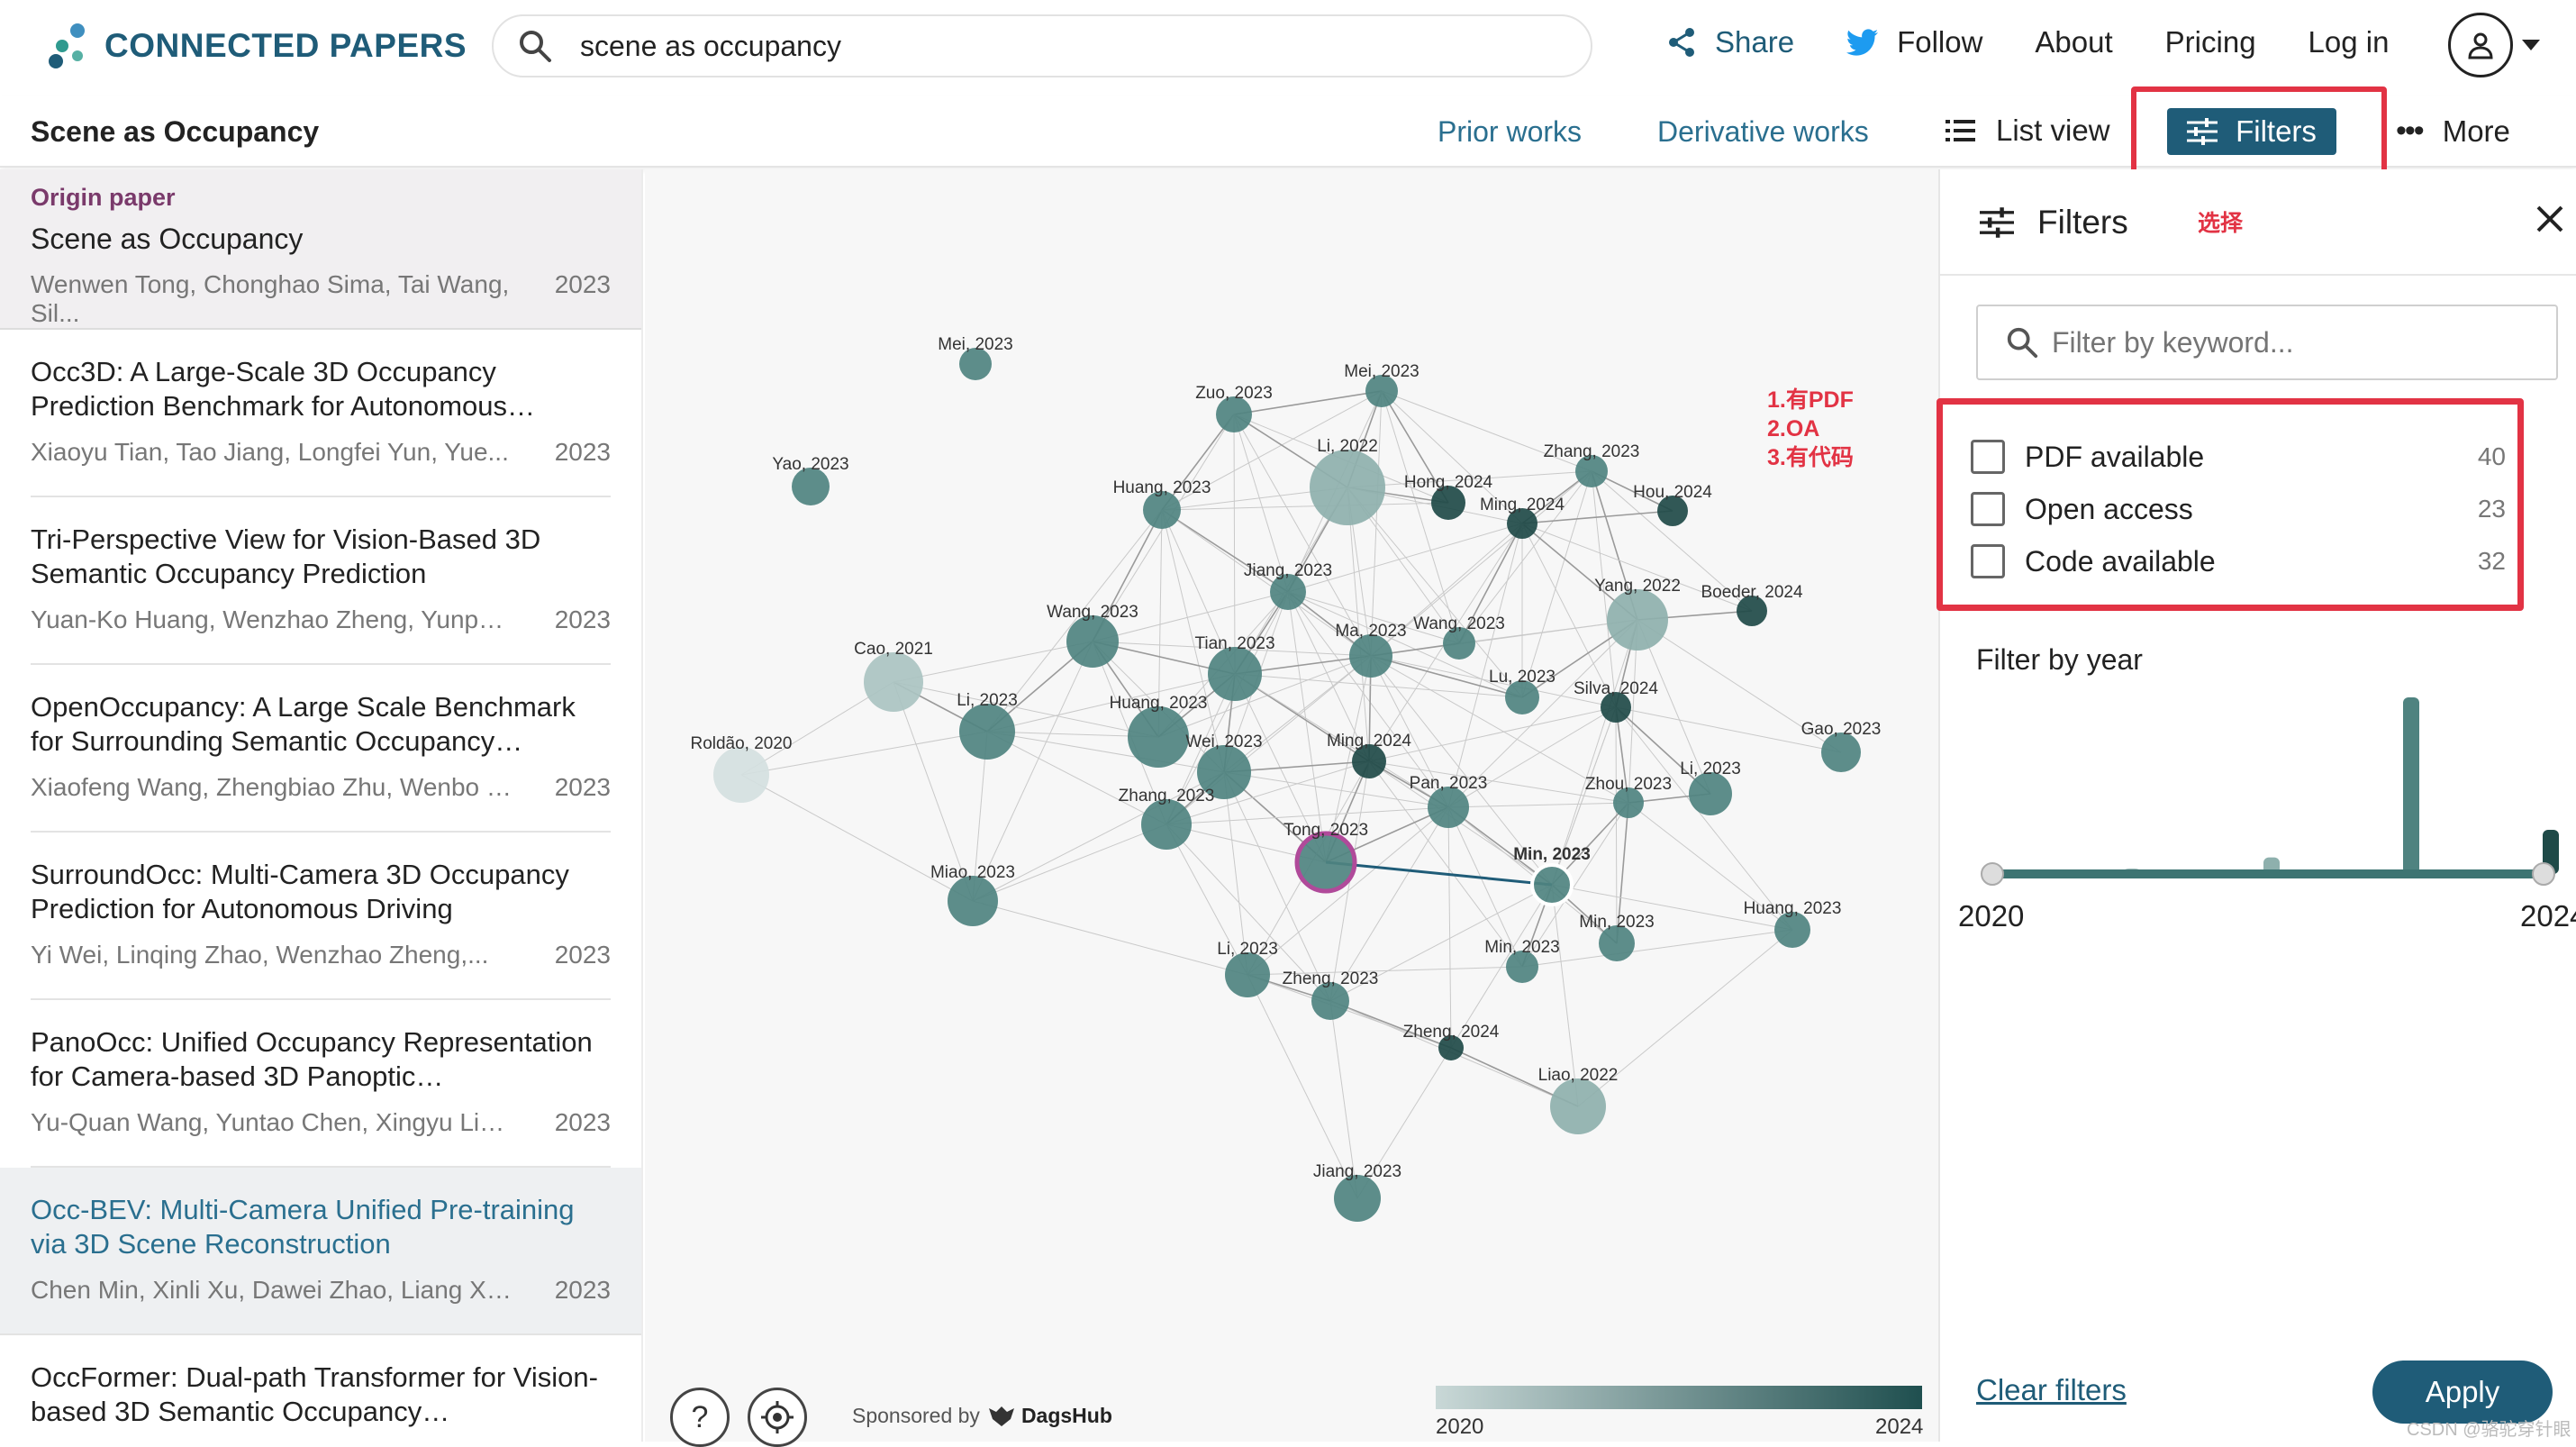  Describe the element at coordinates (1842, 729) in the screenshot. I see `graph-node-label: Gao, 2023` at that location.